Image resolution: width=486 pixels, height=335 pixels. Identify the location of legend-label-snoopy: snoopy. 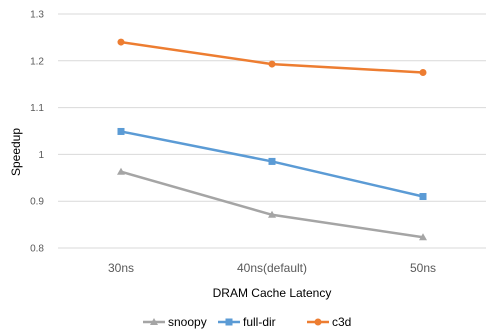
(187, 322).